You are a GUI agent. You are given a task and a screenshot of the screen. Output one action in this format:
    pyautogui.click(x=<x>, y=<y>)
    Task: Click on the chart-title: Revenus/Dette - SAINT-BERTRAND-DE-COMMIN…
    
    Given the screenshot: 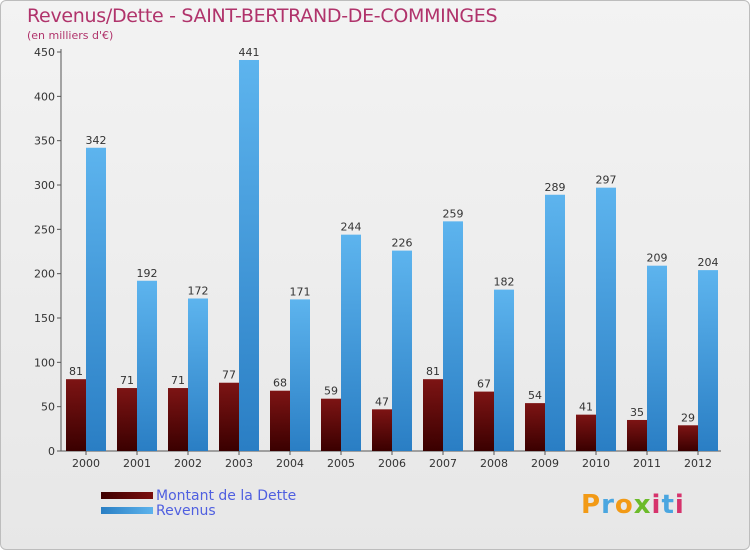 What is the action you would take?
    pyautogui.click(x=262, y=16)
    